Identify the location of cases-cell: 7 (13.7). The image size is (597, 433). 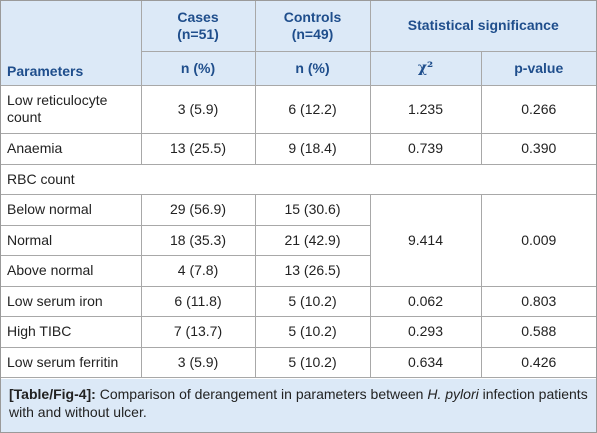
(198, 331).